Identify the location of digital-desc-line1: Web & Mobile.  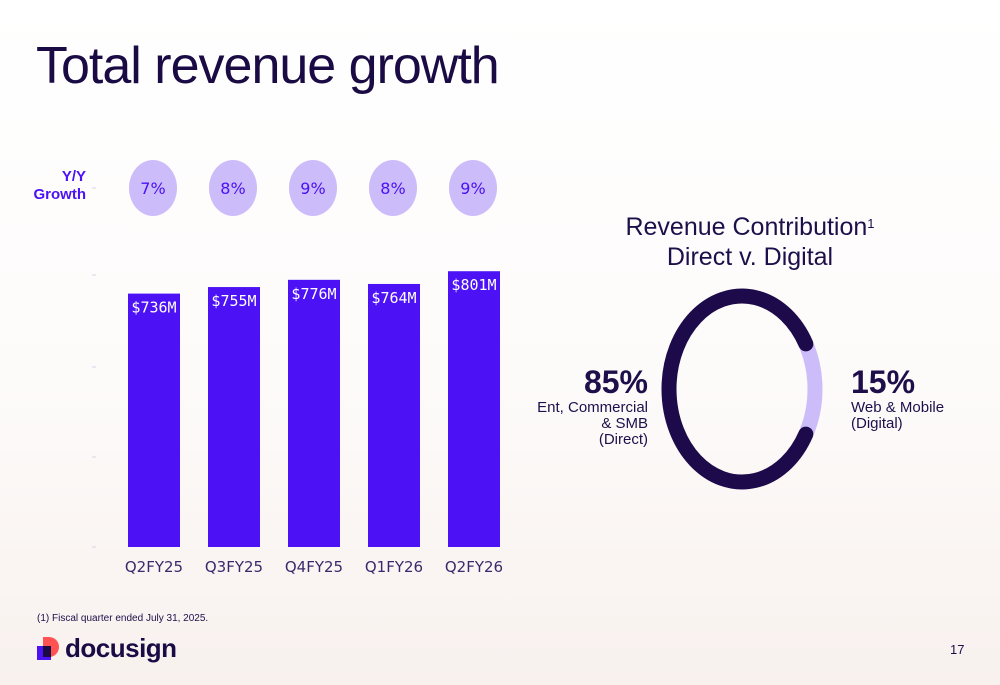
(898, 407).